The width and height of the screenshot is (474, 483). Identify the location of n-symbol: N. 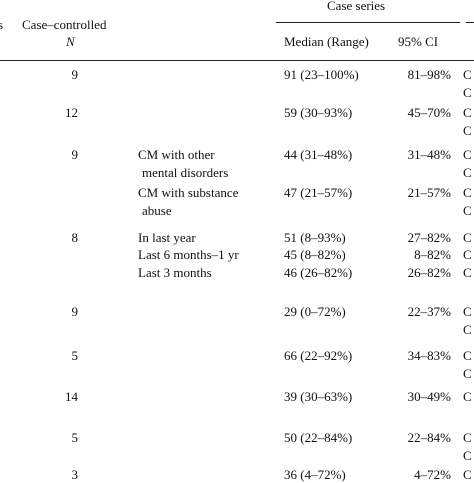
(70, 41).